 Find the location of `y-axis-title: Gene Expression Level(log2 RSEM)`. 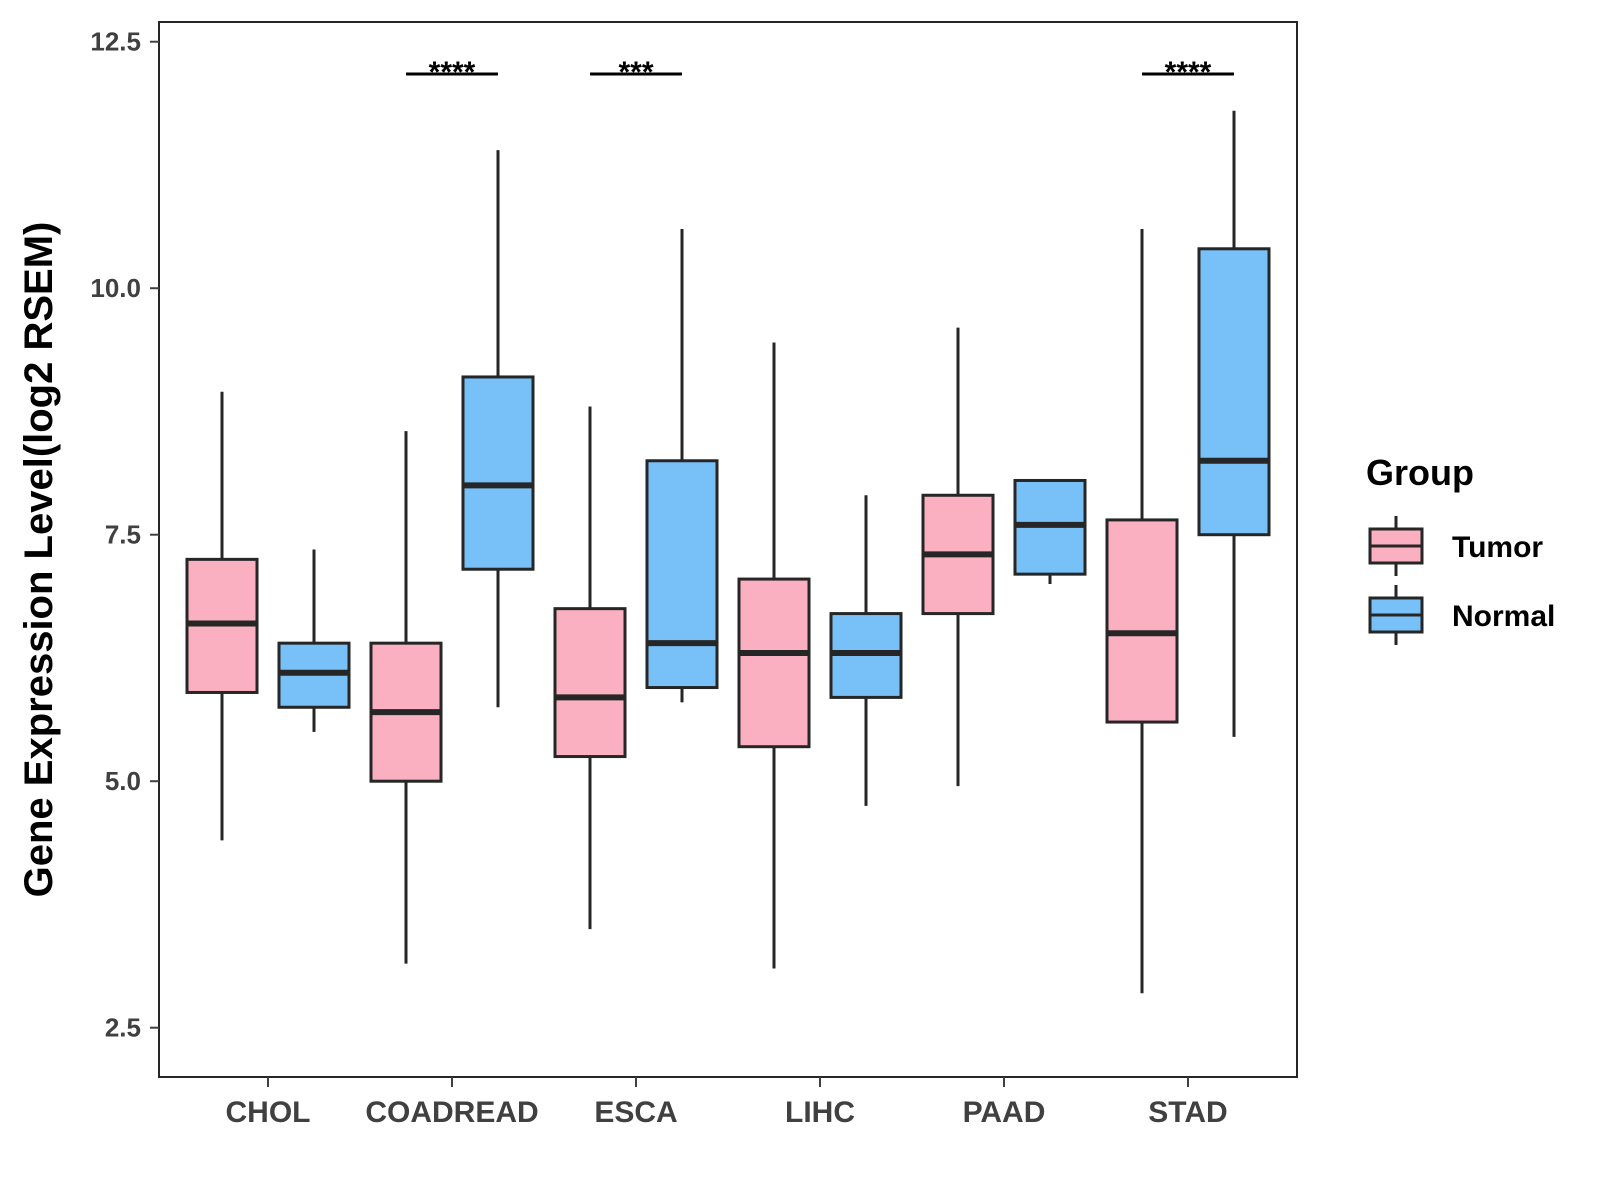

y-axis-title: Gene Expression Level(log2 RSEM) is located at coordinates (39, 560).